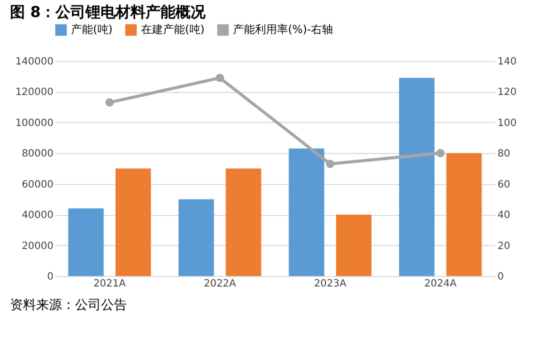 This screenshot has width=552, height=357. Describe the element at coordinates (109, 284) in the screenshot. I see `x-tick-label: 2021A` at that location.